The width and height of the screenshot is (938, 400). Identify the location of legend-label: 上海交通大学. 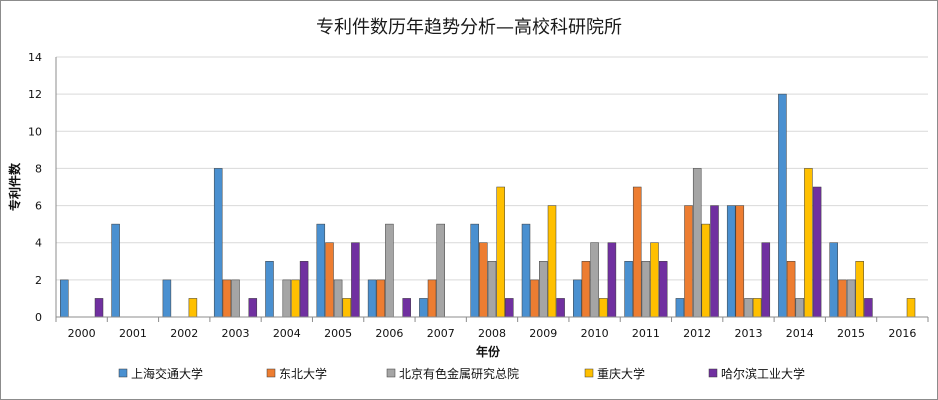
(167, 373).